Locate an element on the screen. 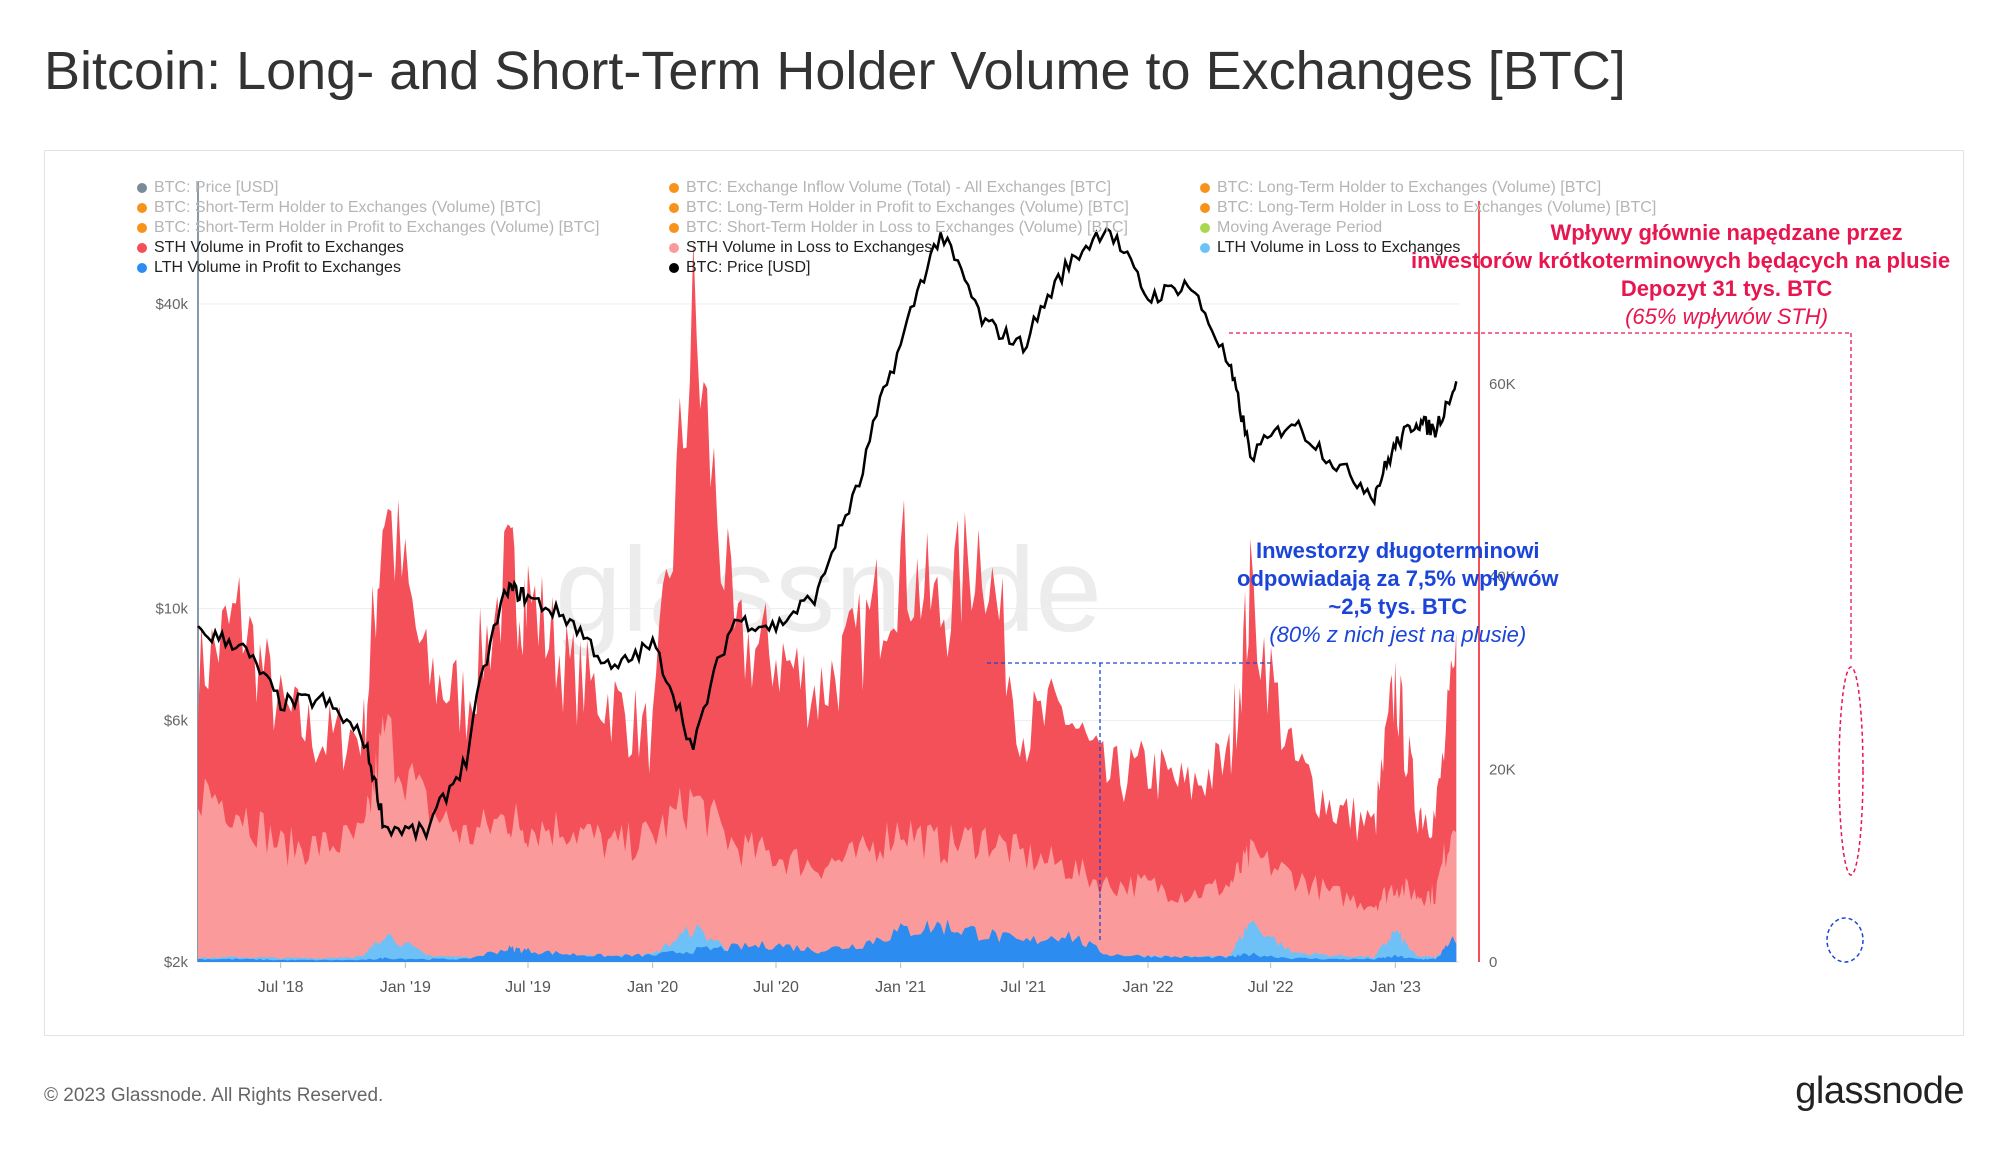 This screenshot has width=2000, height=1152. sth-annotation-line1: Wpływy głównie napędzane przez is located at coordinates (1726, 232).